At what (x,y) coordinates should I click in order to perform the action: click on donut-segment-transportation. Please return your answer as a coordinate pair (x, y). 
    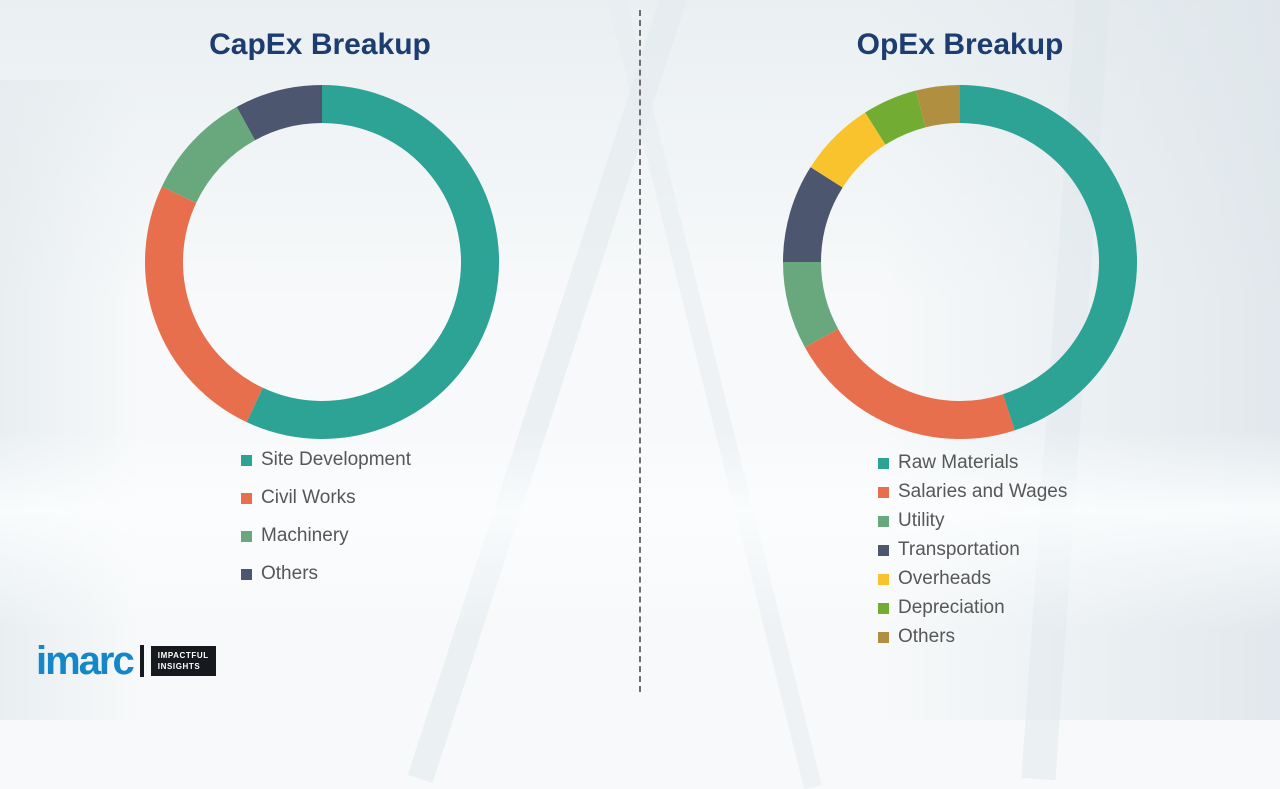
    Looking at the image, I should click on (813, 215).